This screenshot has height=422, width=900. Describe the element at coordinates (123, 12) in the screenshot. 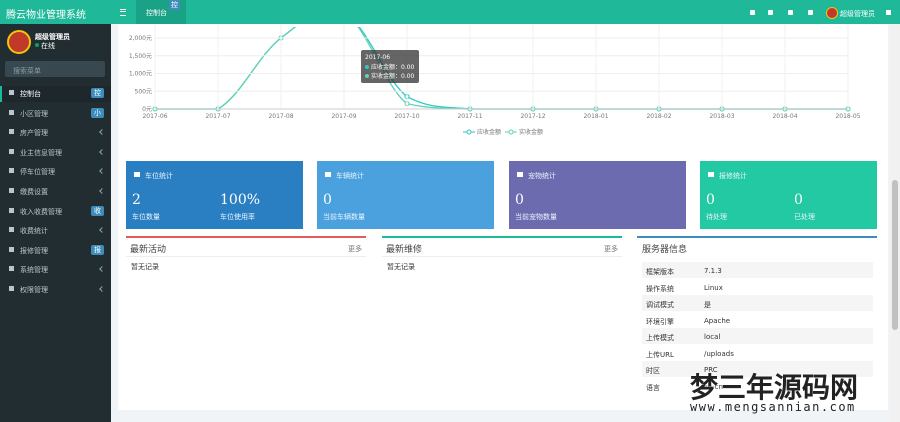

I see `menu-toggle` at that location.